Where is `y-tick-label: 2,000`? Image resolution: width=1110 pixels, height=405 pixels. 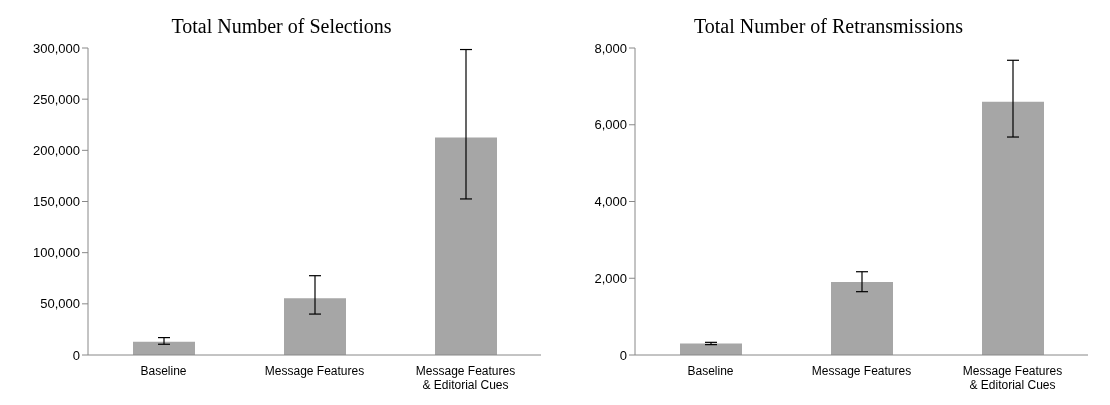 y-tick-label: 2,000 is located at coordinates (610, 278).